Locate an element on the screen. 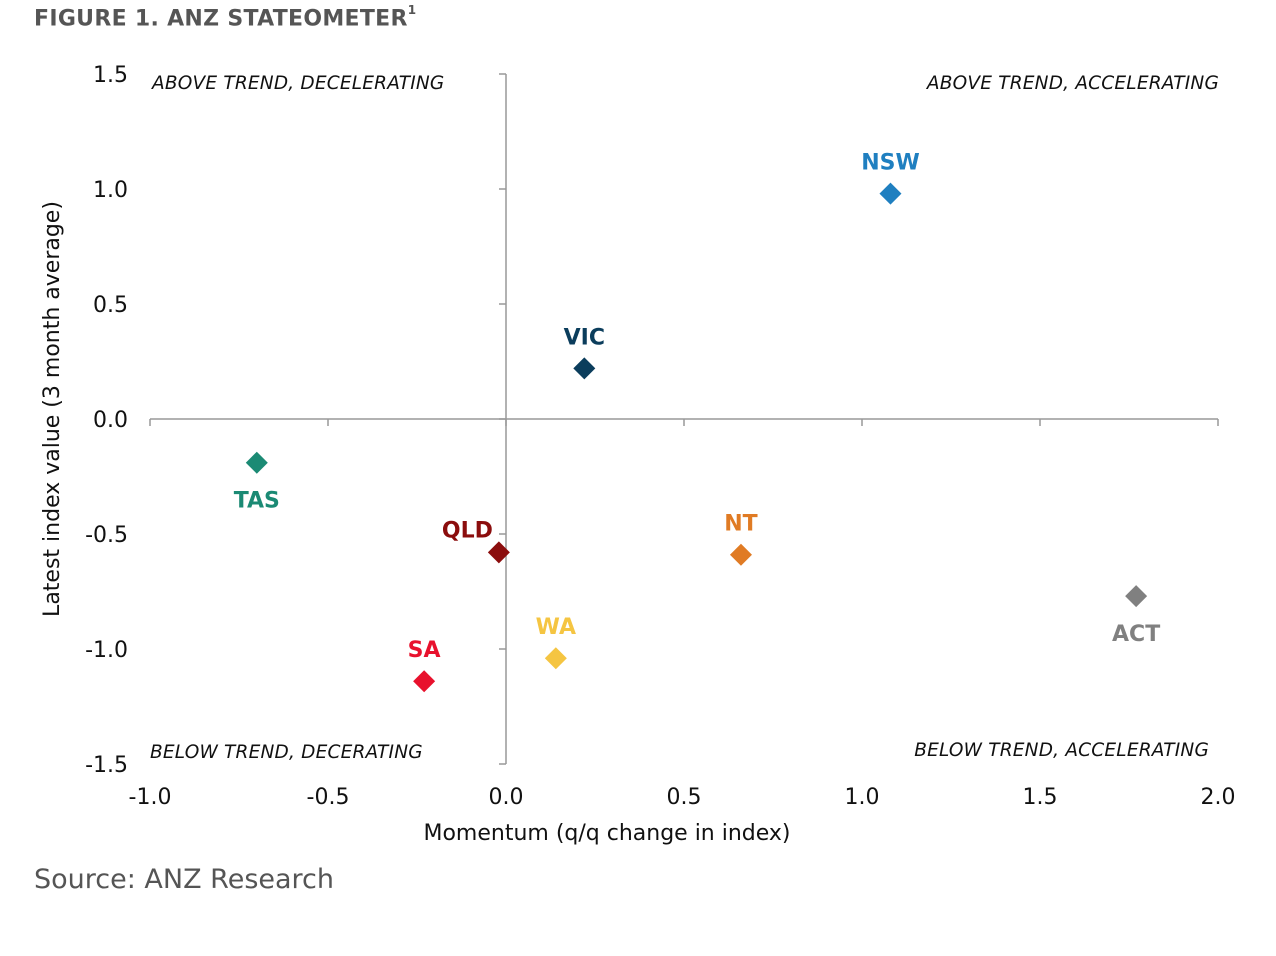 This screenshot has height=956, width=1276. data-point-wa: WA is located at coordinates (556, 642).